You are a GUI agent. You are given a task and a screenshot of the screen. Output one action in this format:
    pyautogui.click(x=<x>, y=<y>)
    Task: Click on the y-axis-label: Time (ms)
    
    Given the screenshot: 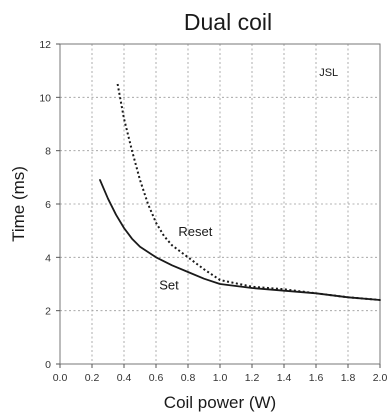 What is the action you would take?
    pyautogui.click(x=18, y=204)
    